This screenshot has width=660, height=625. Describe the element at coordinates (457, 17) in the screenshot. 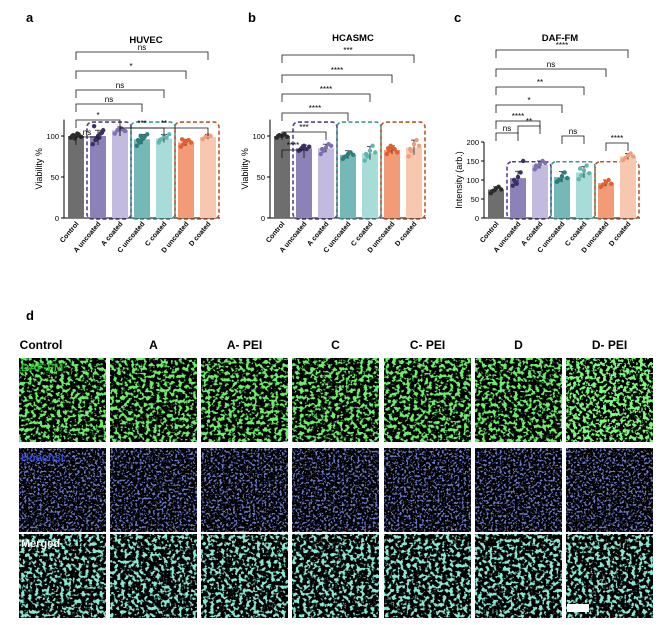

I see `panel-label-c: c` at that location.